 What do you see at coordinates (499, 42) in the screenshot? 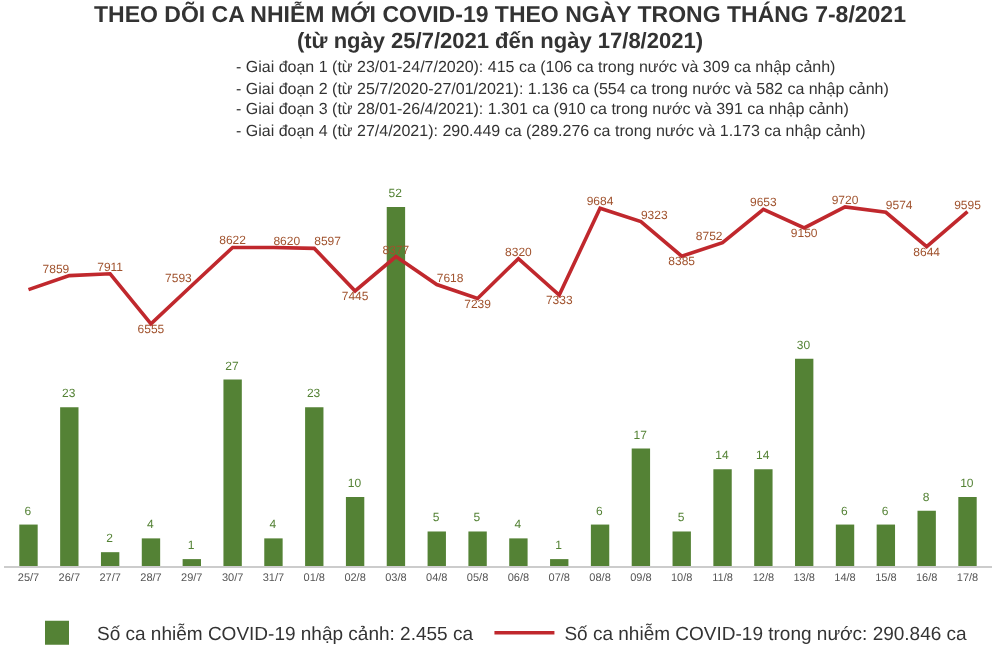
I see `chart-subtitle: (từ ngày 25/7/2021 đến ngày 17/8/2021)` at bounding box center [499, 42].